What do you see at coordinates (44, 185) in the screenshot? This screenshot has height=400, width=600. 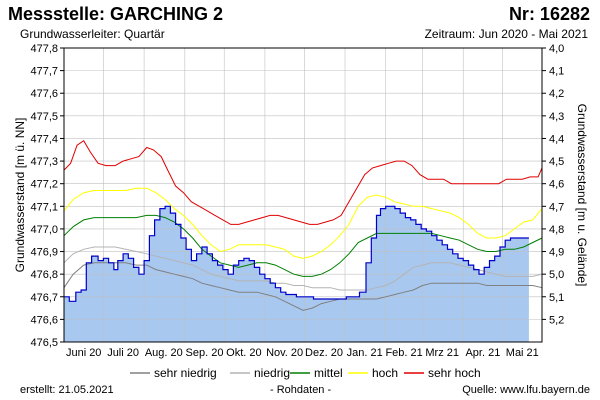 I see `y-tick-label: 477,2` at bounding box center [44, 185].